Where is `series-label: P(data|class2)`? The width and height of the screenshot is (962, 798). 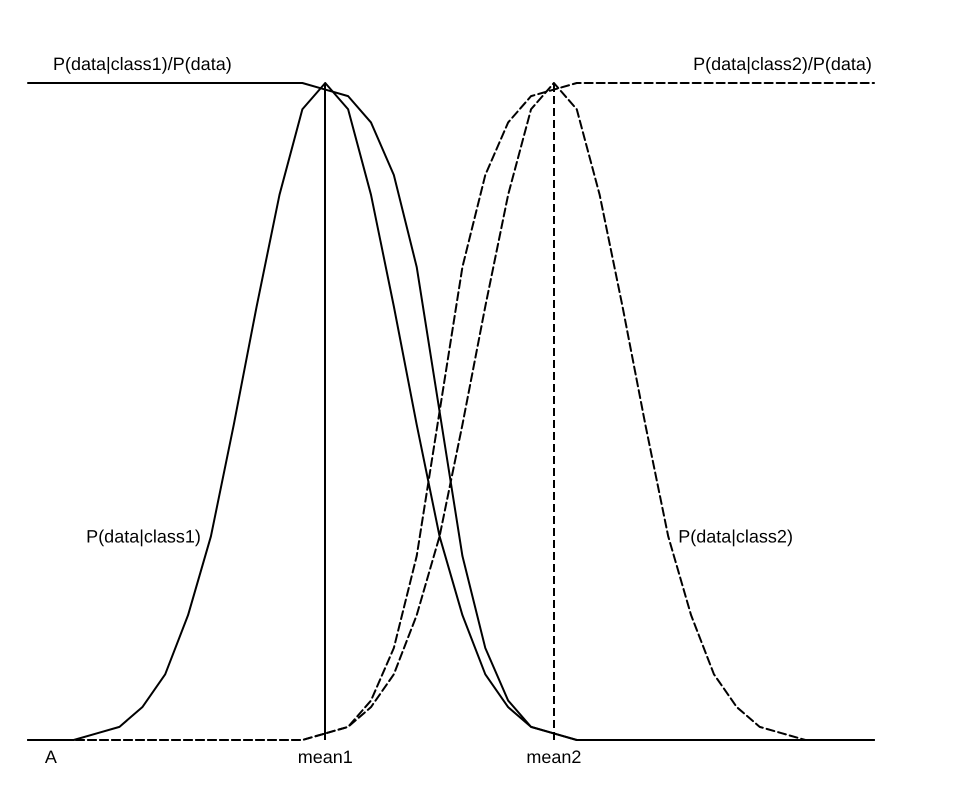
series-label: P(data|class2) is located at coordinates (735, 536).